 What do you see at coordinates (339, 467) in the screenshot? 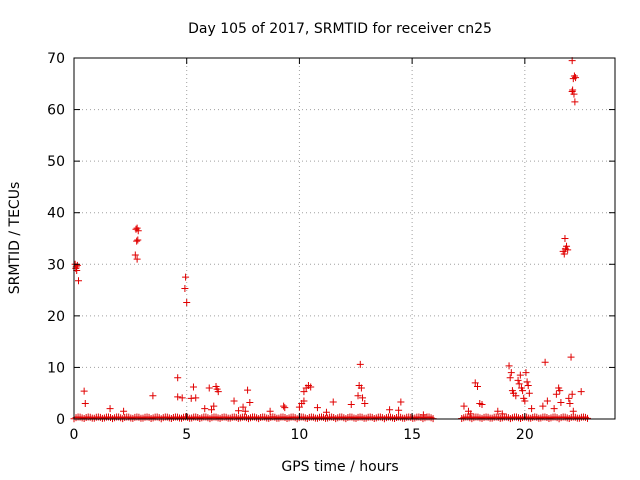
I see `x-axis-label: GPS time / hours` at bounding box center [339, 467].